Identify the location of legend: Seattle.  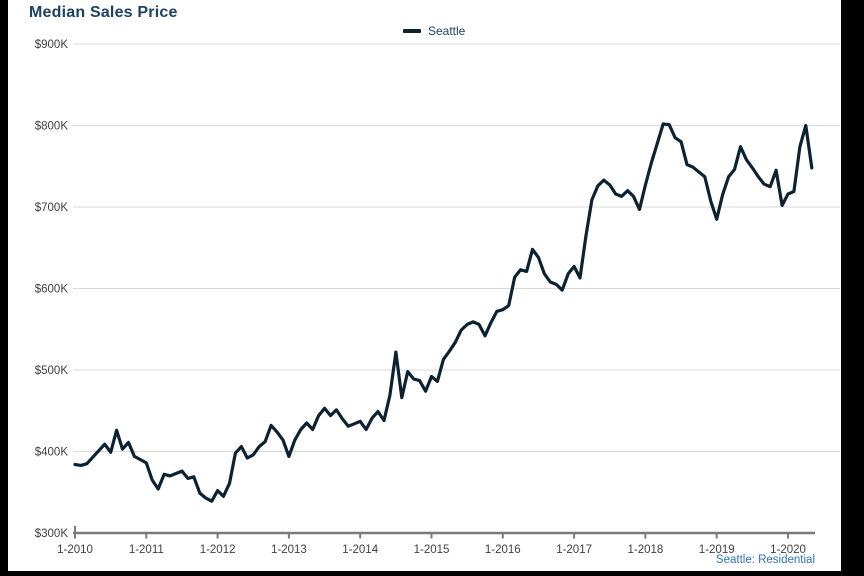
(434, 31).